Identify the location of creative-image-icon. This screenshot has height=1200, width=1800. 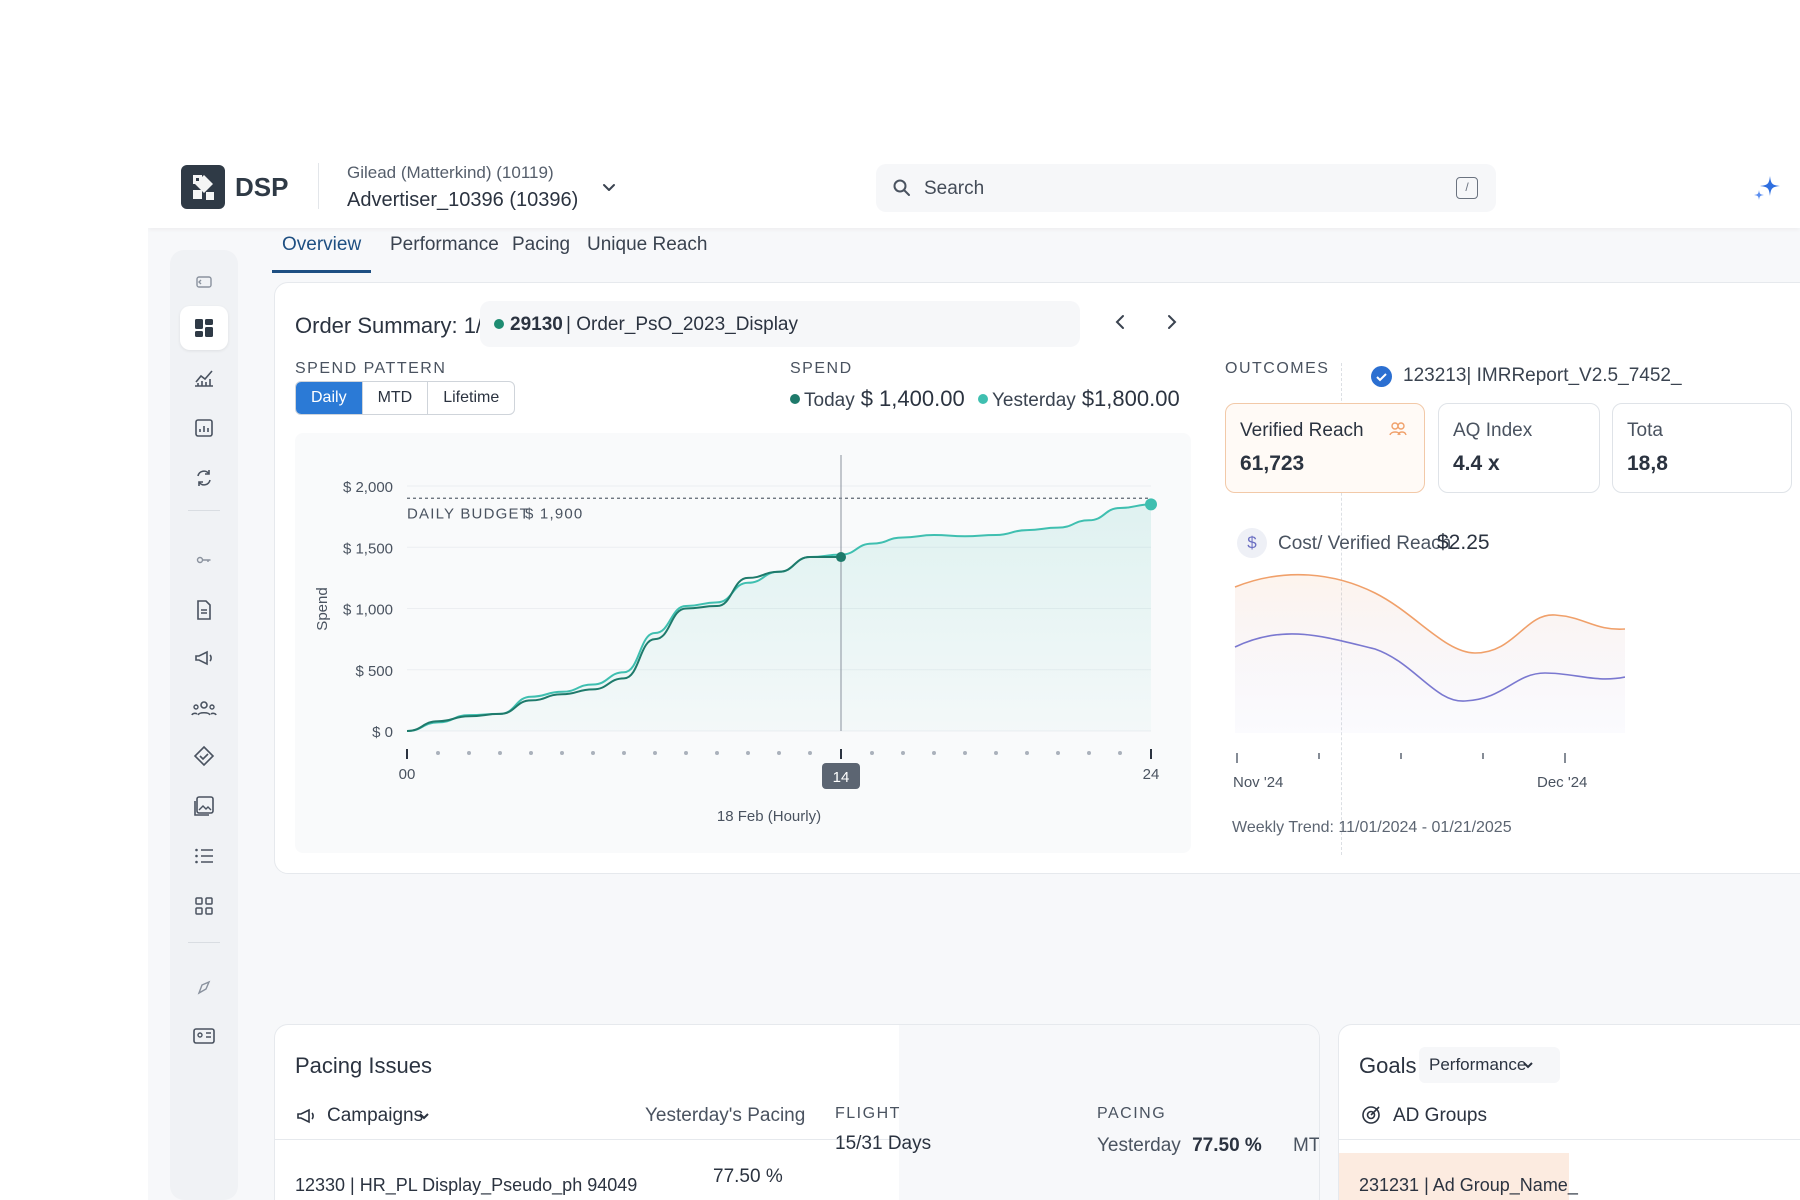
(204, 806).